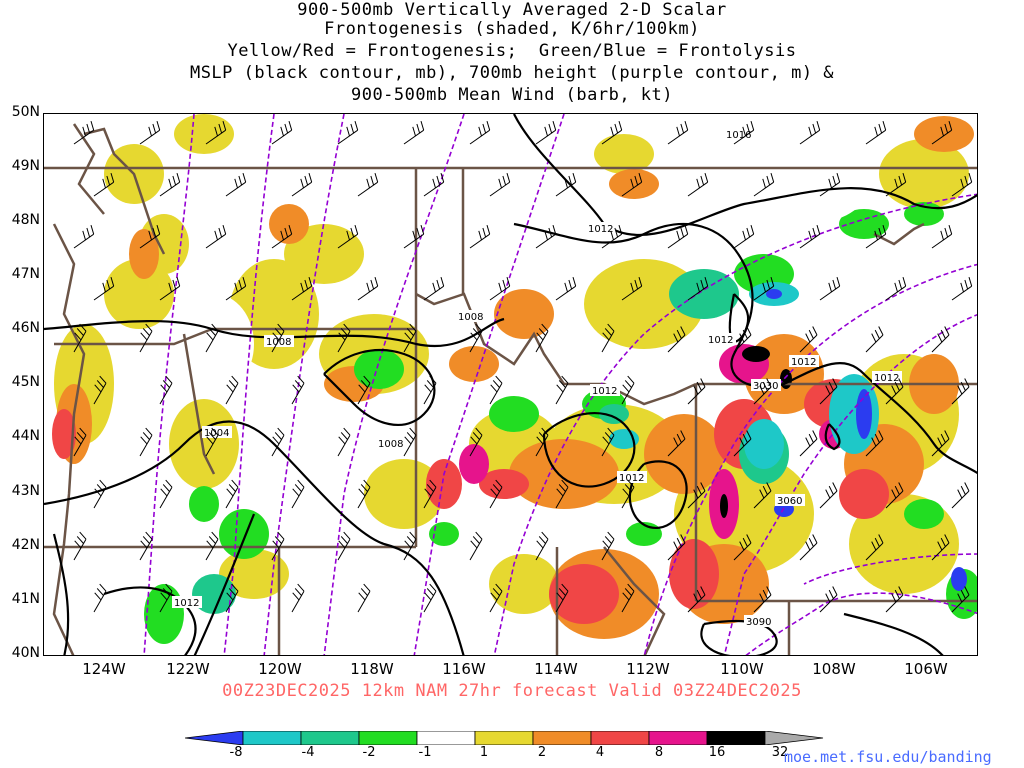 This screenshot has width=1024, height=768. What do you see at coordinates (834, 669) in the screenshot?
I see `lon-label-108w: 108W` at bounding box center [834, 669].